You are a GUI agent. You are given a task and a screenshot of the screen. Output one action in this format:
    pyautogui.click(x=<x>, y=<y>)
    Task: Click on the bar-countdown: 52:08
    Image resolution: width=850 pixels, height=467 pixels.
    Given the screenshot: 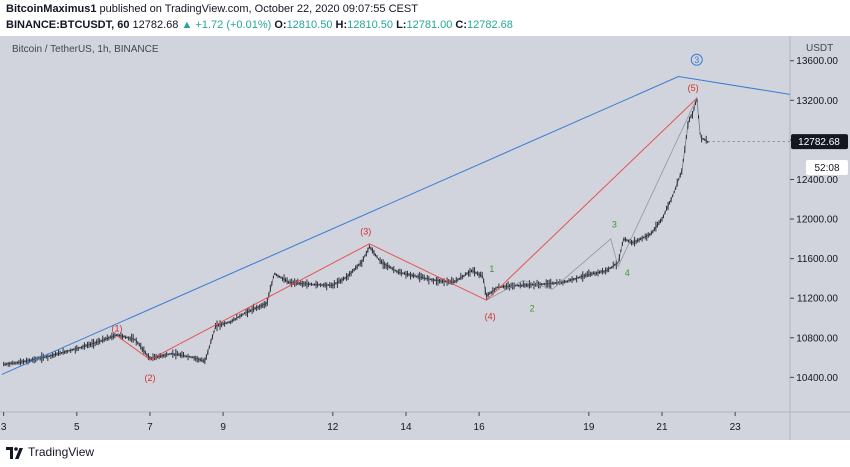 What is the action you would take?
    pyautogui.click(x=826, y=168)
    